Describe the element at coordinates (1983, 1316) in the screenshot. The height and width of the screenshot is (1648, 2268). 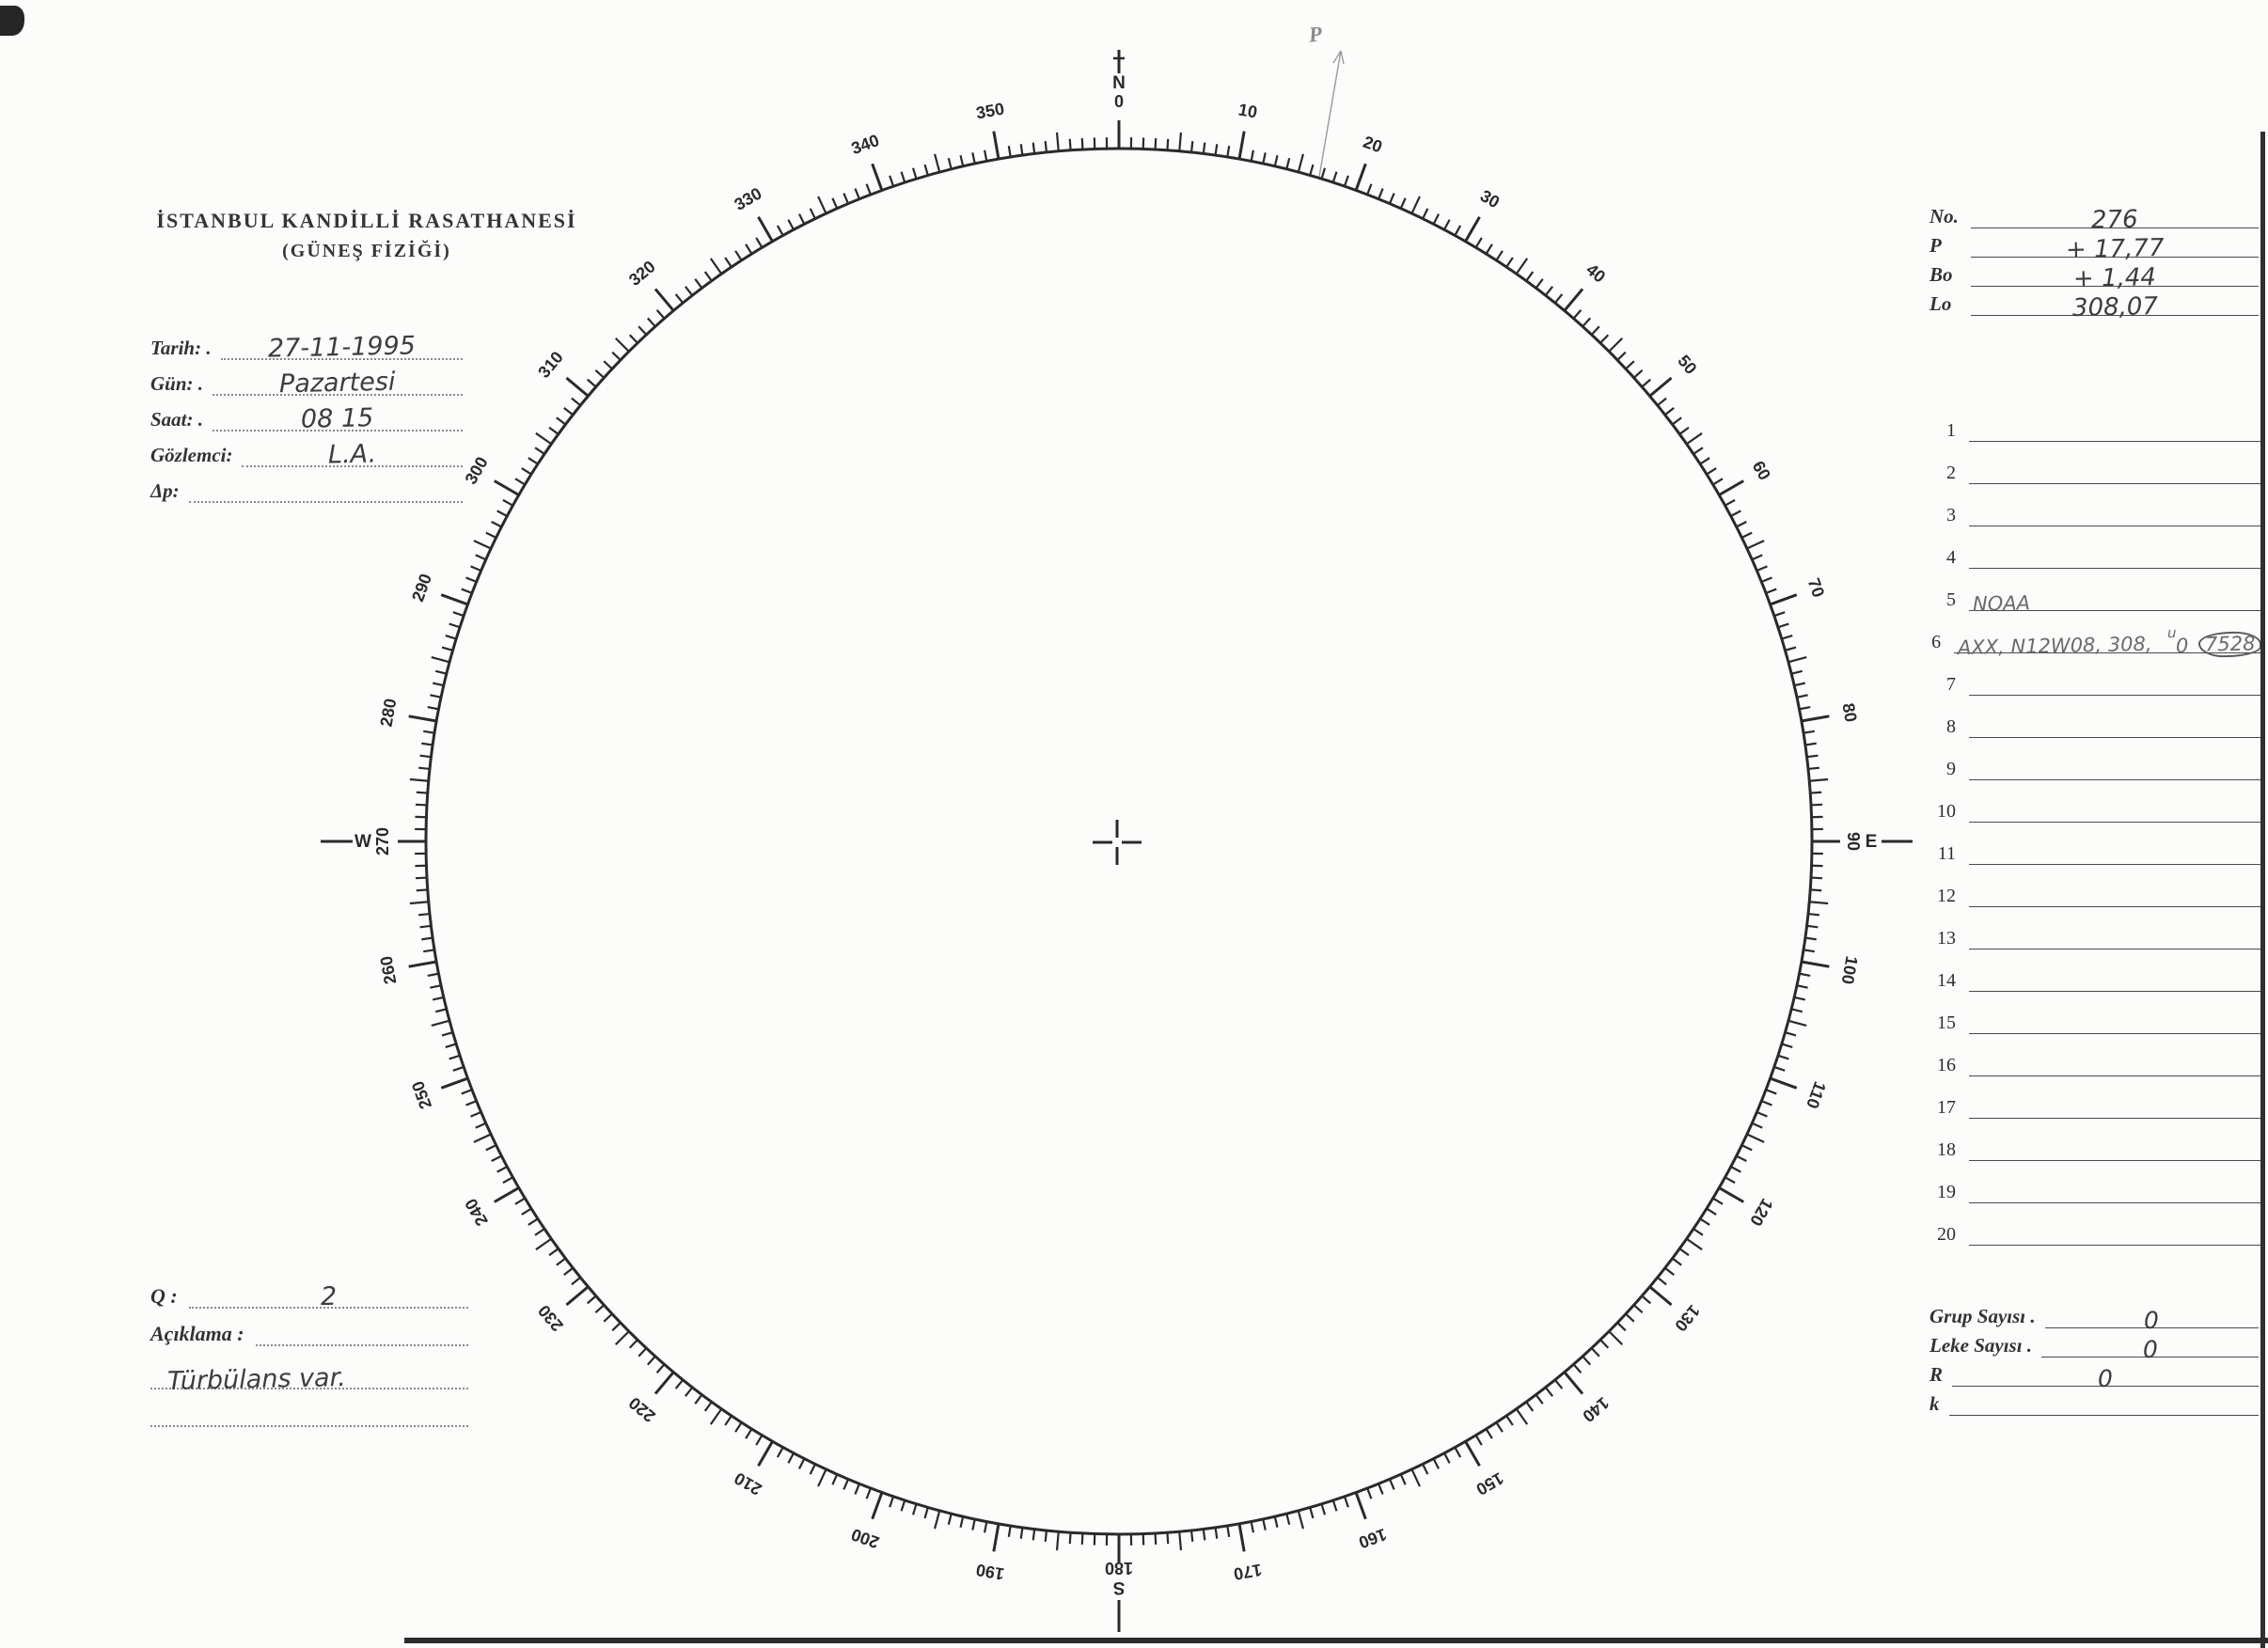
I see `summary-label: Grup Sayısı .` at that location.